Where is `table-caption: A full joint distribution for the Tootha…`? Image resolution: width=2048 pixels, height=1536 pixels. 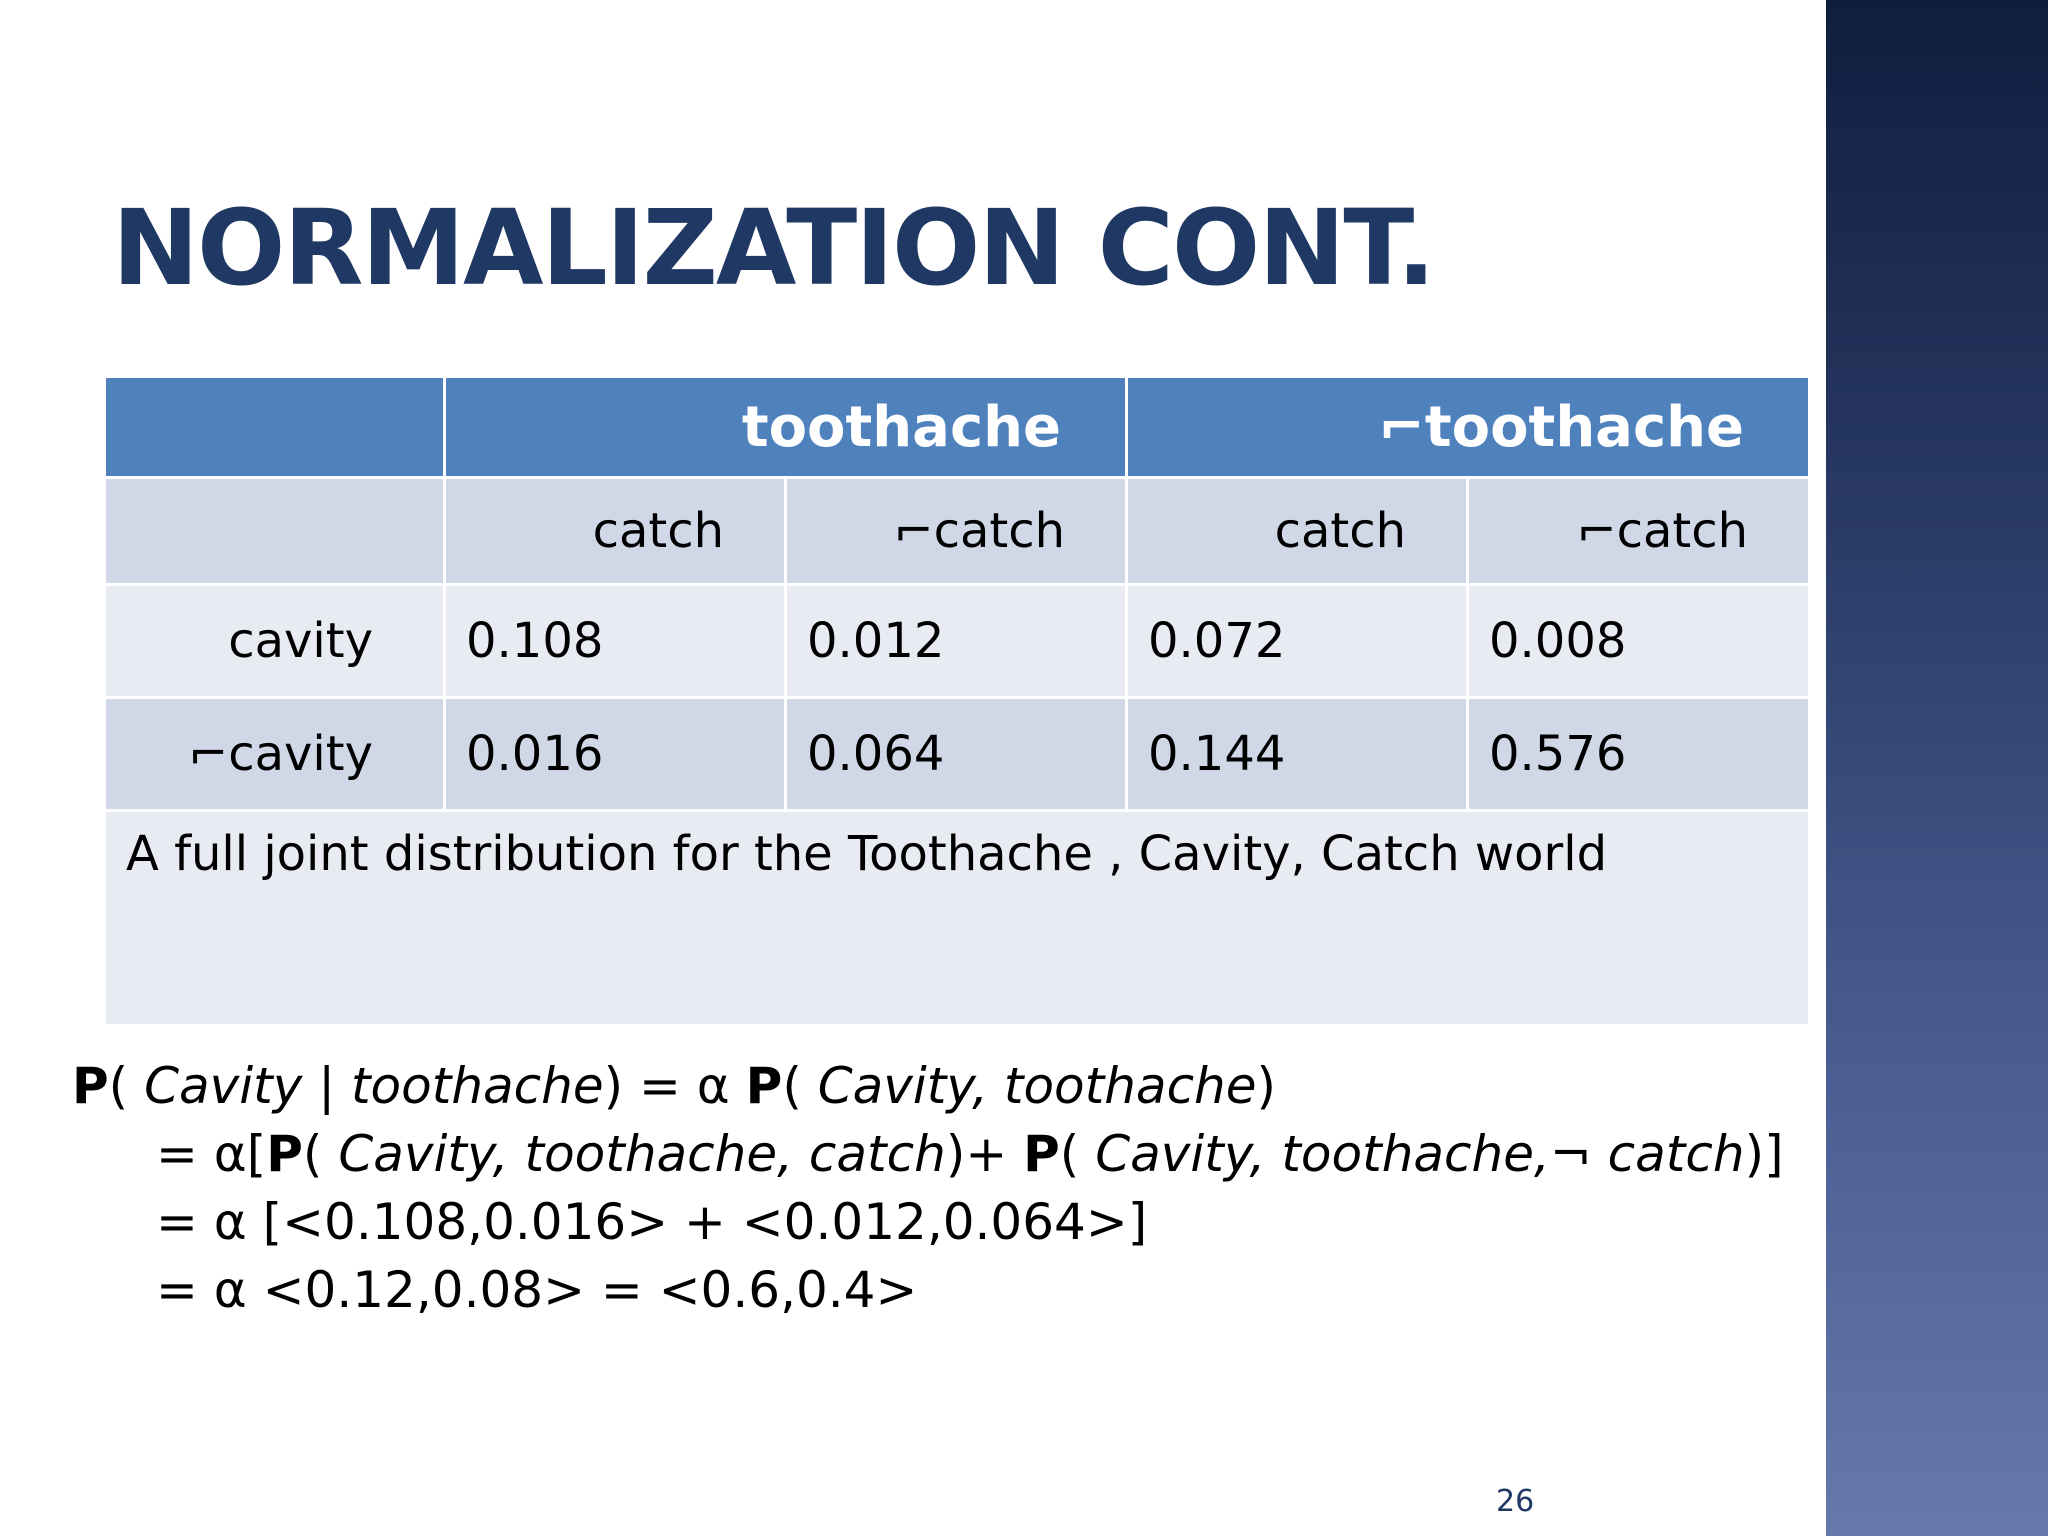 table-caption: A full joint distribution for the Tootha… is located at coordinates (957, 918).